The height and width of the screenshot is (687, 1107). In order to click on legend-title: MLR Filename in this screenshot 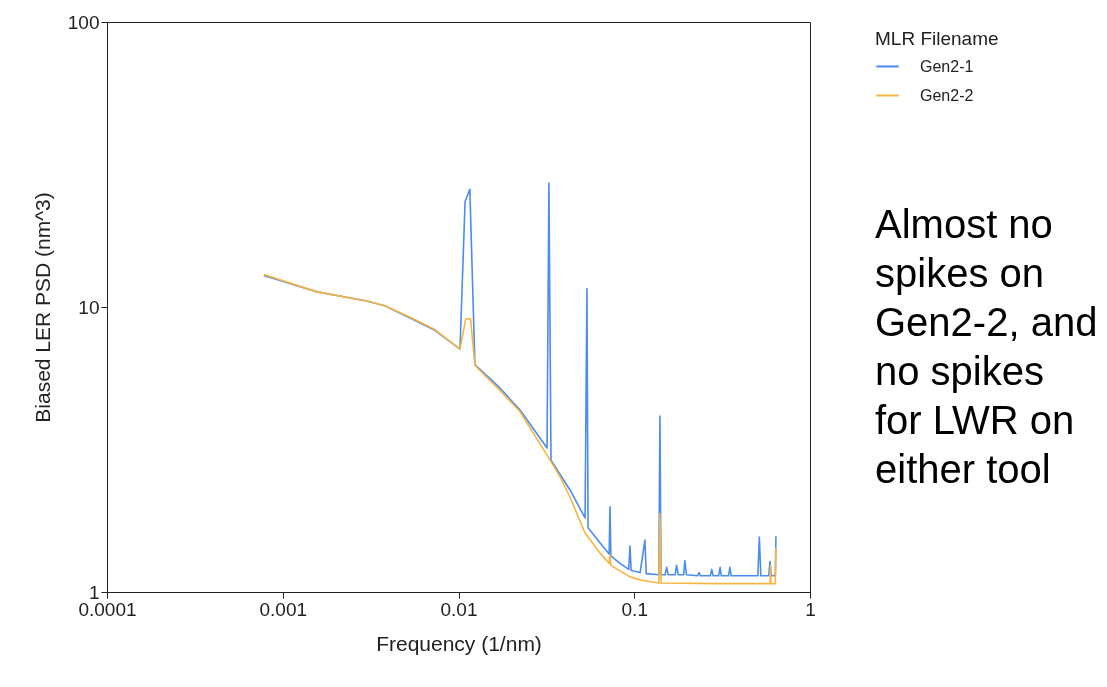, I will do `click(937, 38)`.